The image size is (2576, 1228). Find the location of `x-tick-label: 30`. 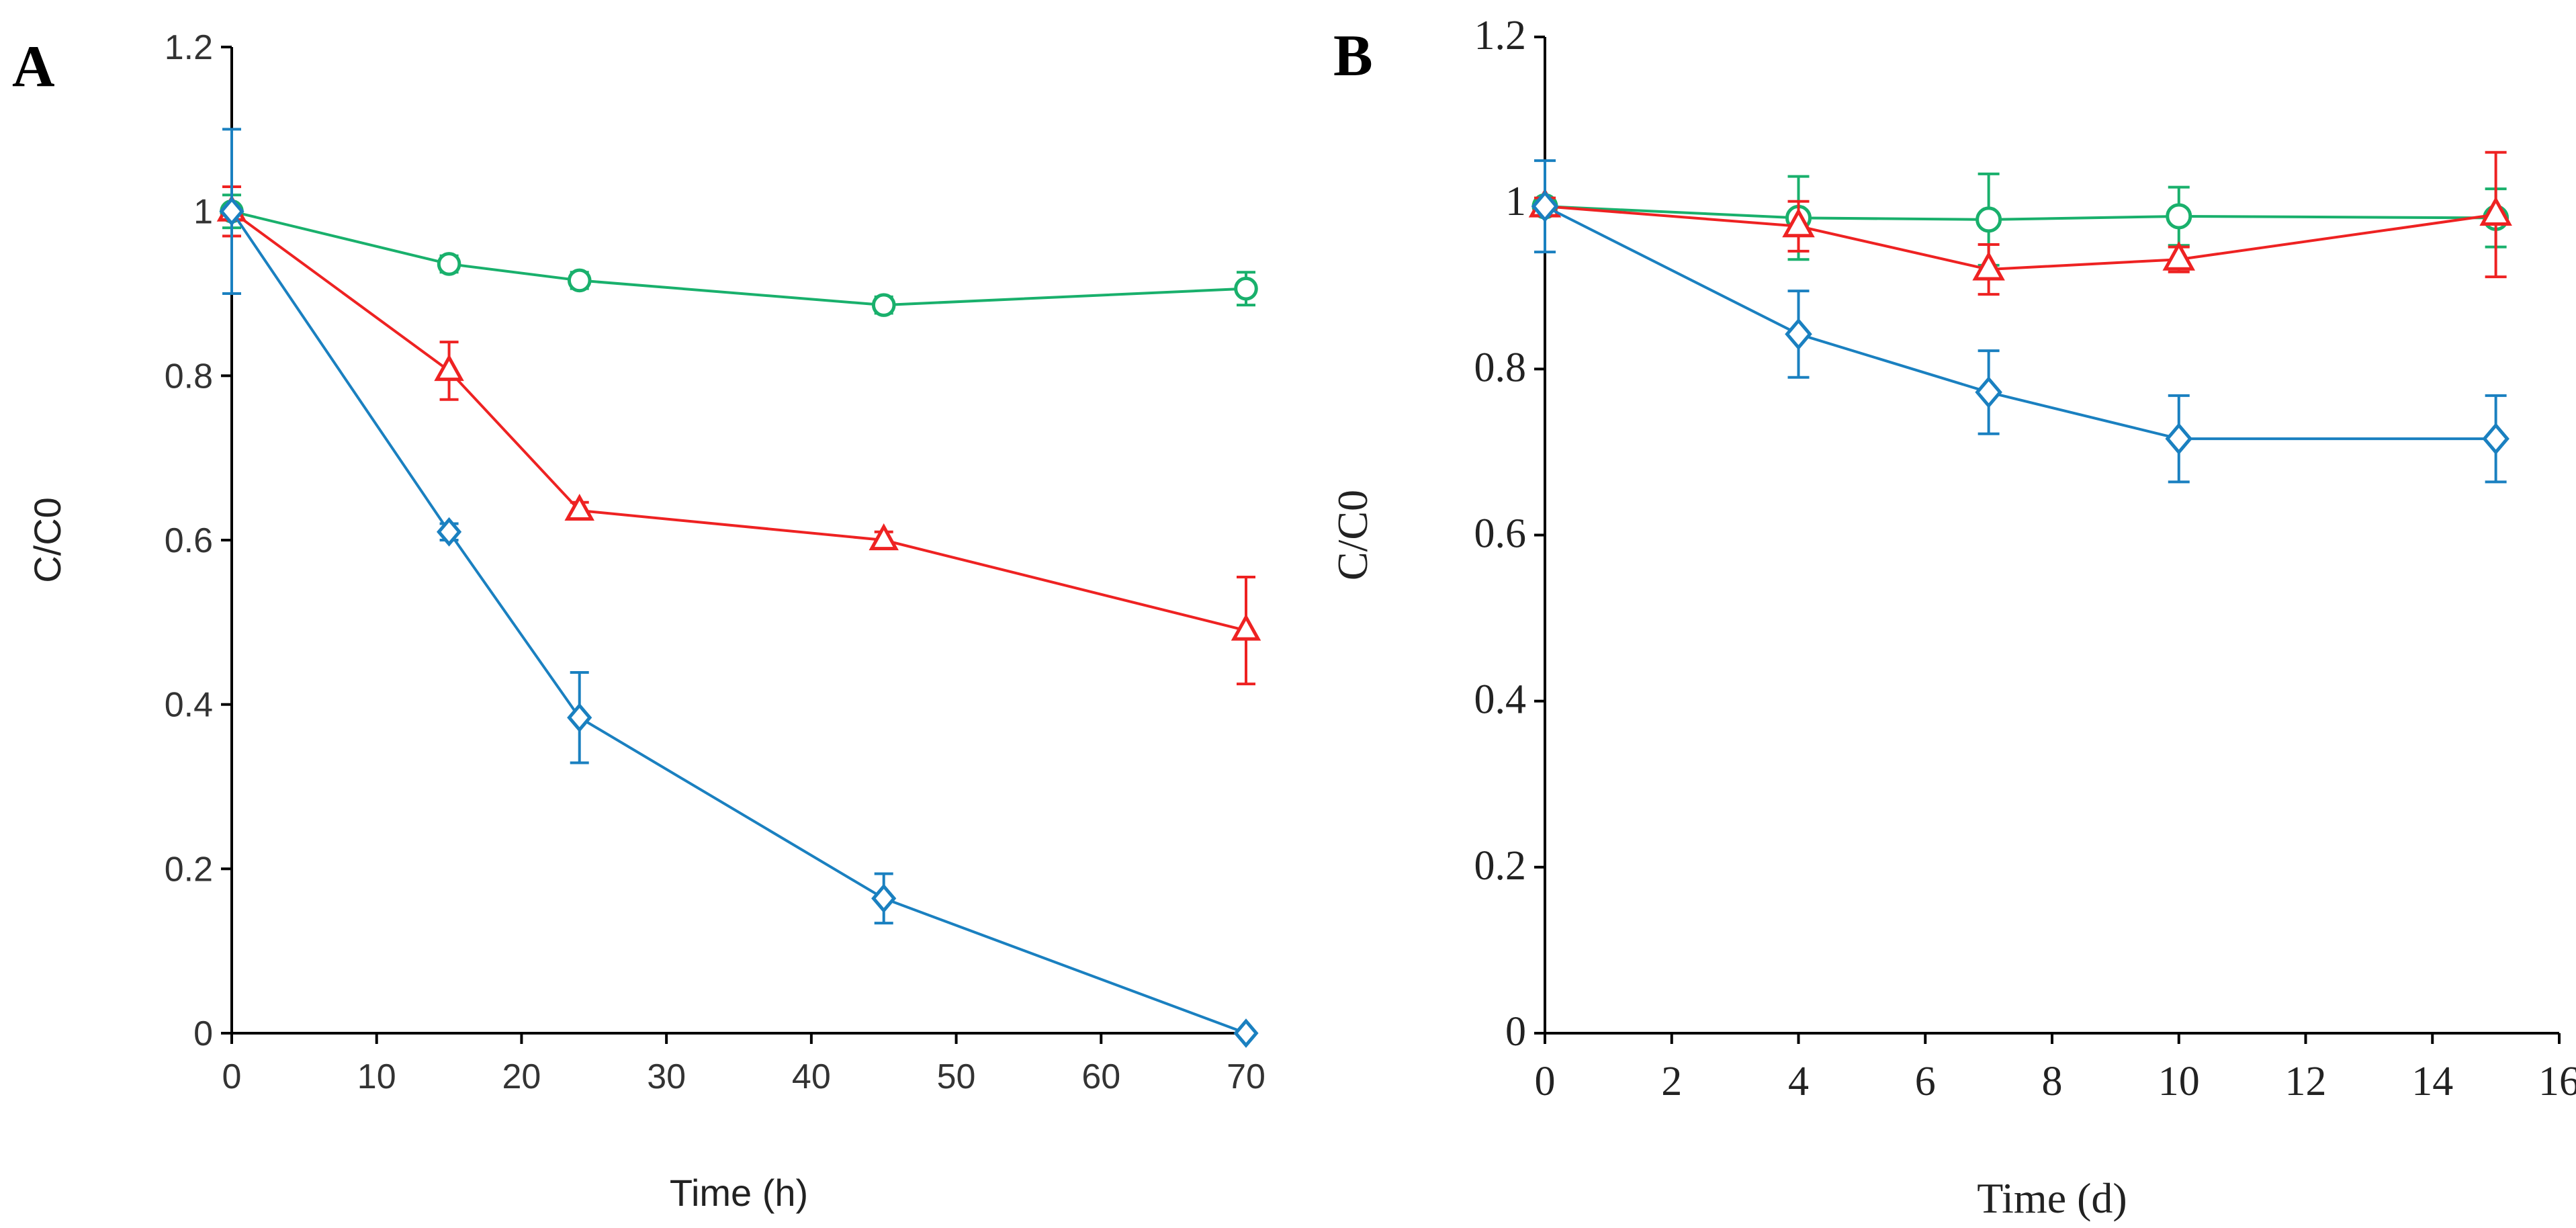

x-tick-label: 30 is located at coordinates (667, 1076).